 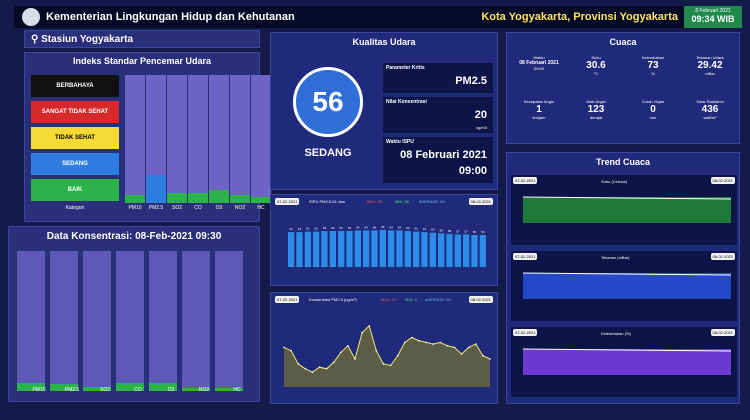 What do you see at coordinates (480, 299) in the screenshot?
I see `pmconc-to-date: 08-02-2021` at bounding box center [480, 299].